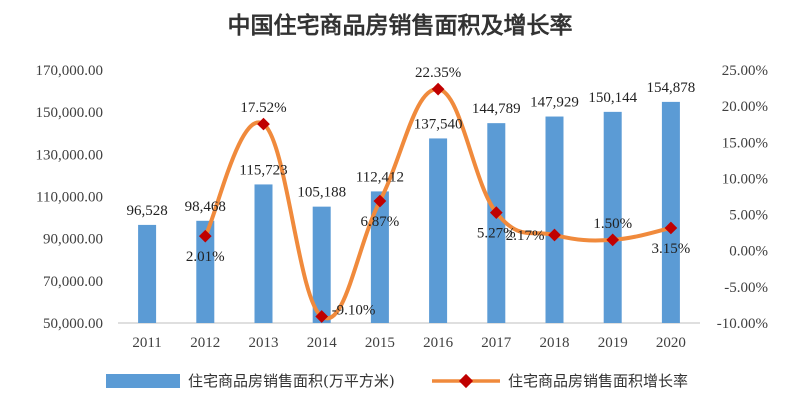 This screenshot has width=800, height=404. I want to click on bar-value-label: 96,528, so click(146, 211).